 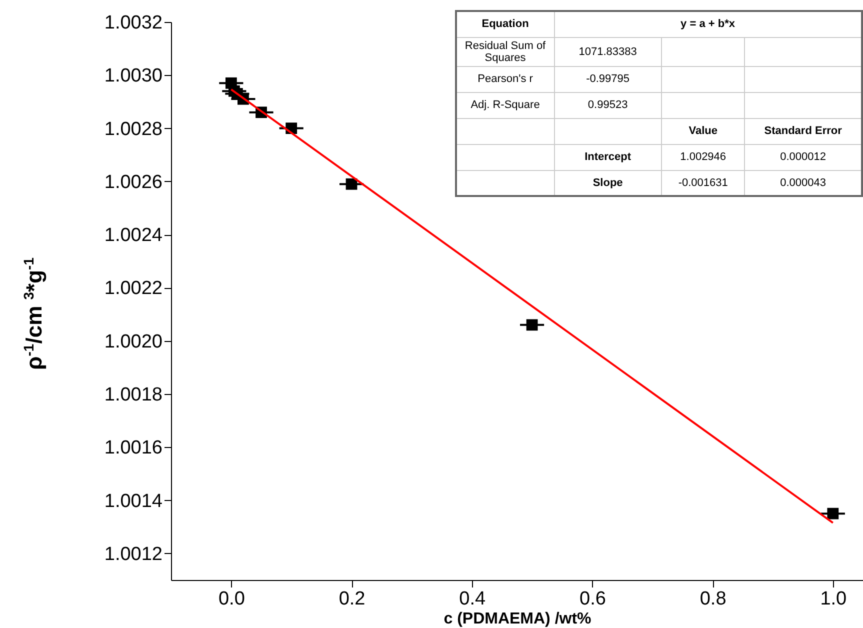 I want to click on annotation: 0.000012, so click(x=803, y=157).